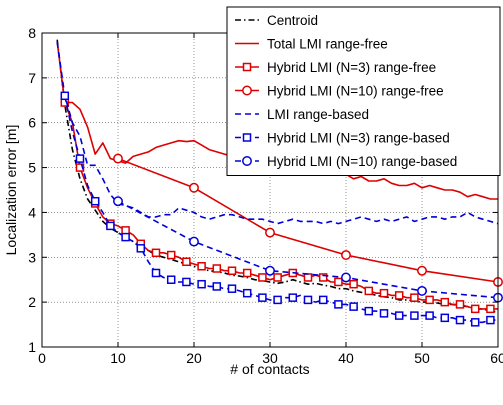 This screenshot has width=503, height=405. What do you see at coordinates (194, 358) in the screenshot?
I see `x-tick-label: 20` at bounding box center [194, 358].